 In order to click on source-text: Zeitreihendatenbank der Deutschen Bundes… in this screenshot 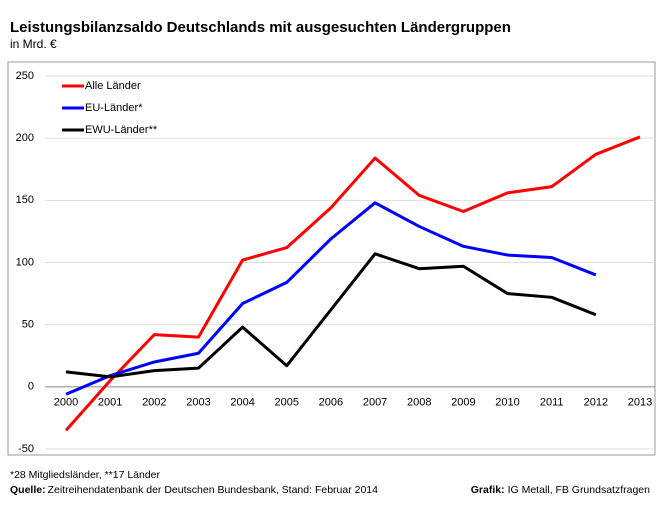, I will do `click(213, 490)`.